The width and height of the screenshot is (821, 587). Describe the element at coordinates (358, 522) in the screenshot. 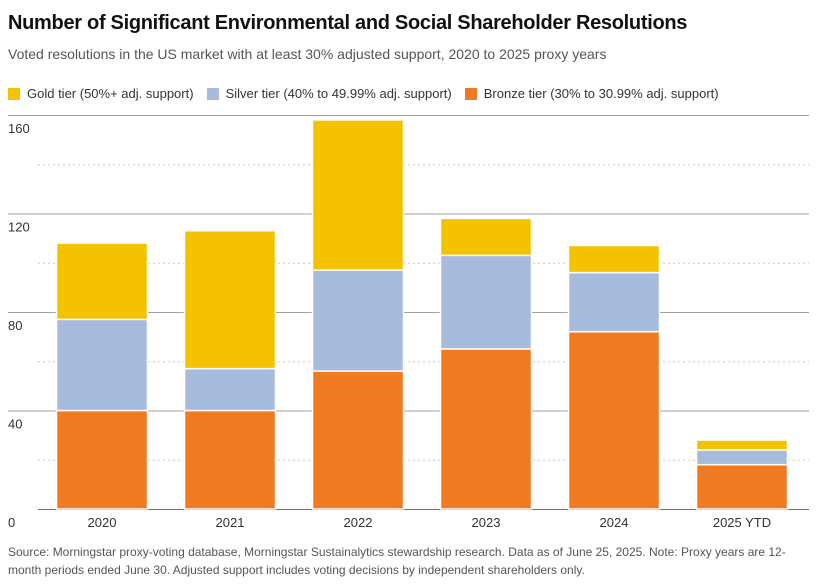

I see `x-tick-label: 2022` at that location.